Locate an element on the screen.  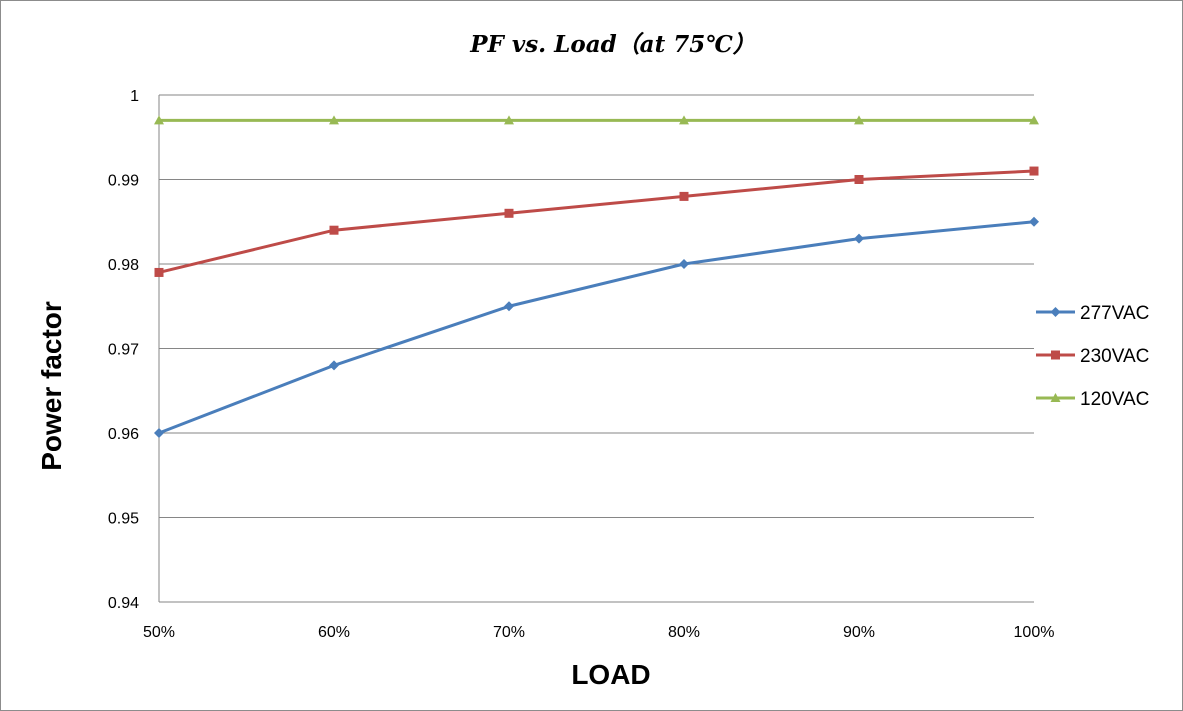
y-tick-label: 0.97 is located at coordinates (123, 350).